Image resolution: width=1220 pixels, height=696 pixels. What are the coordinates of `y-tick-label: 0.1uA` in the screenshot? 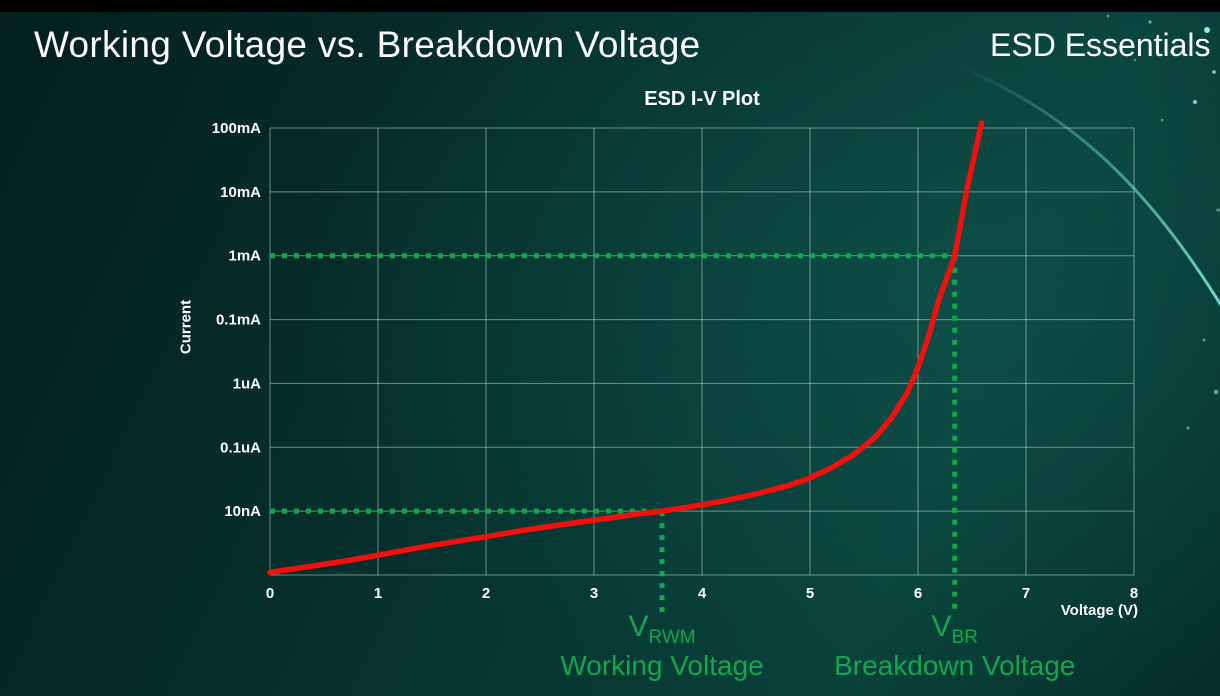 It's located at (240, 447).